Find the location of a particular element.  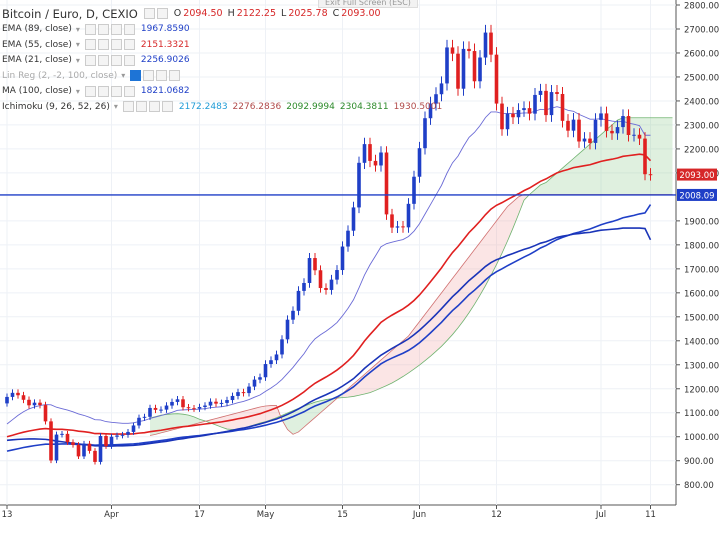

exit-fullscreen-button: Exit Full Screen (ESC) is located at coordinates (368, 4).